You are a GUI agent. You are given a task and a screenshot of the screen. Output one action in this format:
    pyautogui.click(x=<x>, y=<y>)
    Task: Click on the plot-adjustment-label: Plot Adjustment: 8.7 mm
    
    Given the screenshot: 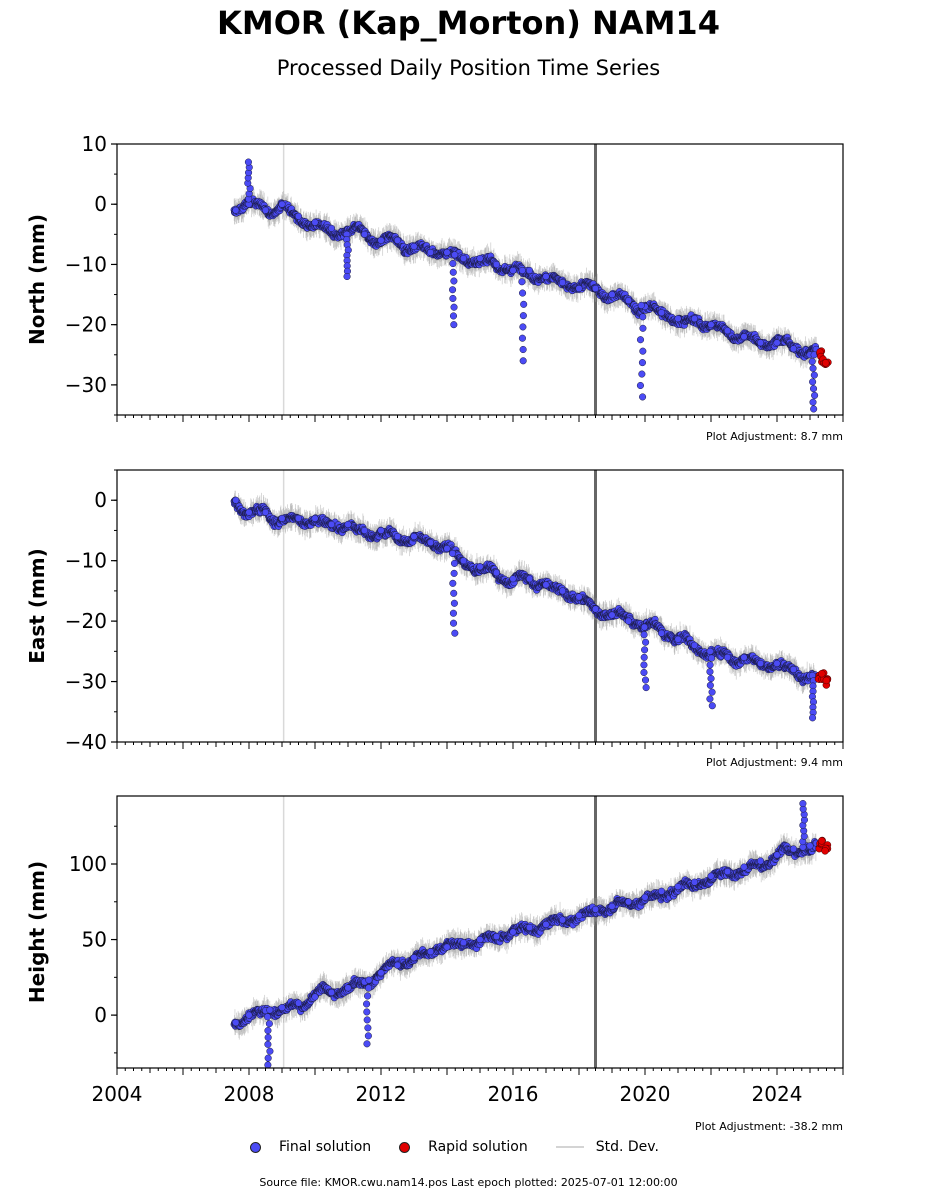 What is the action you would take?
    pyautogui.click(x=774, y=436)
    